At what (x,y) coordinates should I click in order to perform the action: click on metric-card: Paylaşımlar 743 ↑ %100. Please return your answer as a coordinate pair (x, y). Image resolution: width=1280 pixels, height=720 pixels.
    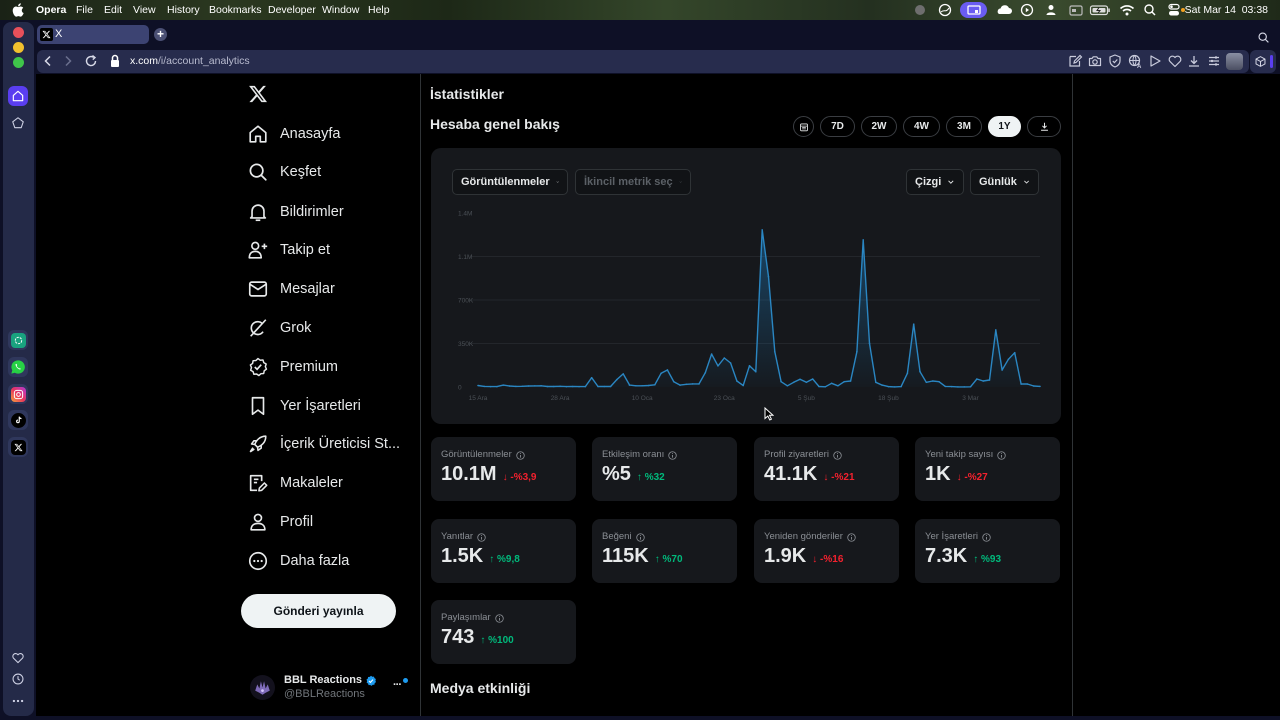
    Looking at the image, I should click on (503, 632).